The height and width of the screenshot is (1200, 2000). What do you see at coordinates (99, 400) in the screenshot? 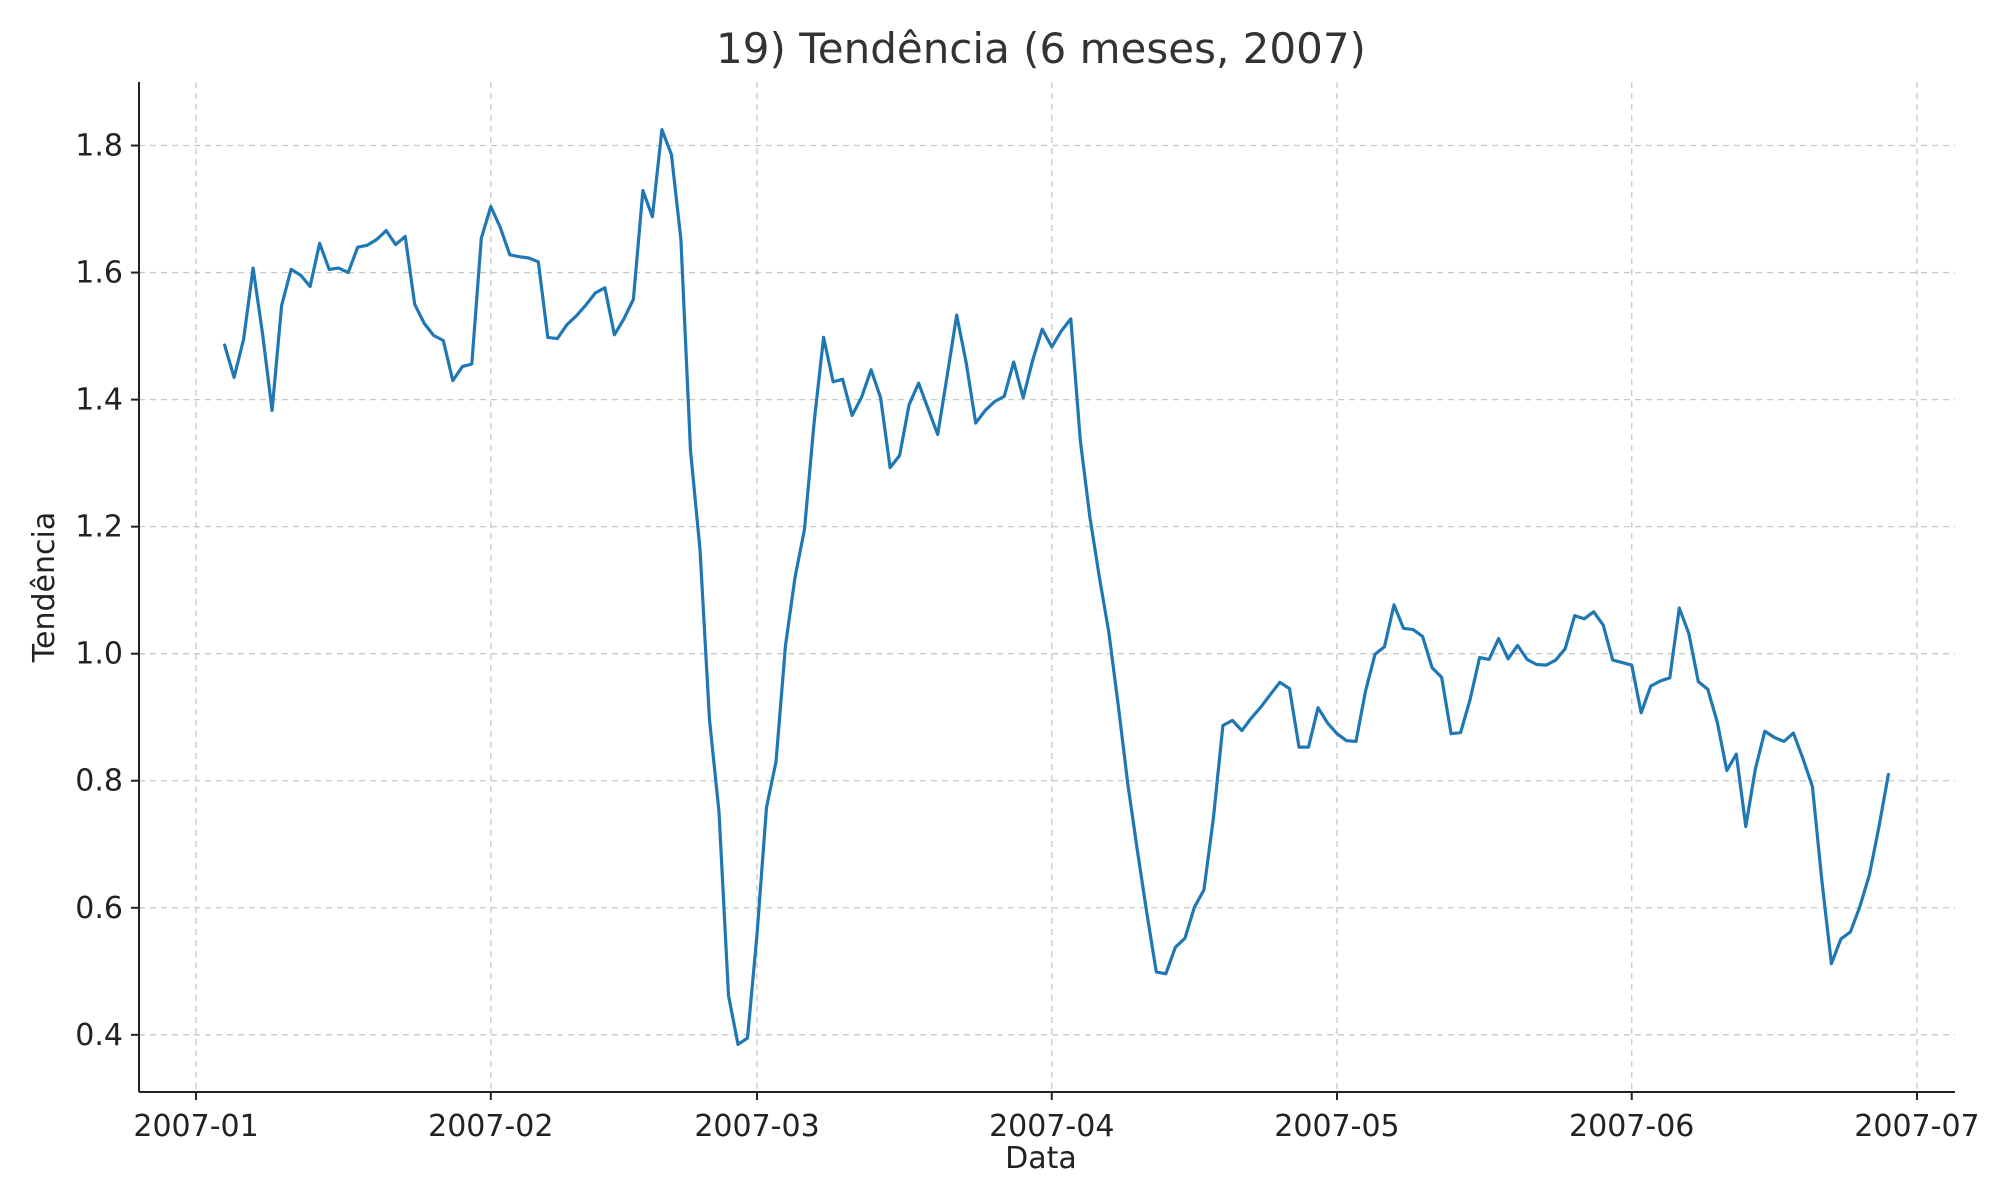
I see `y-tick-label: 1.4` at bounding box center [99, 400].